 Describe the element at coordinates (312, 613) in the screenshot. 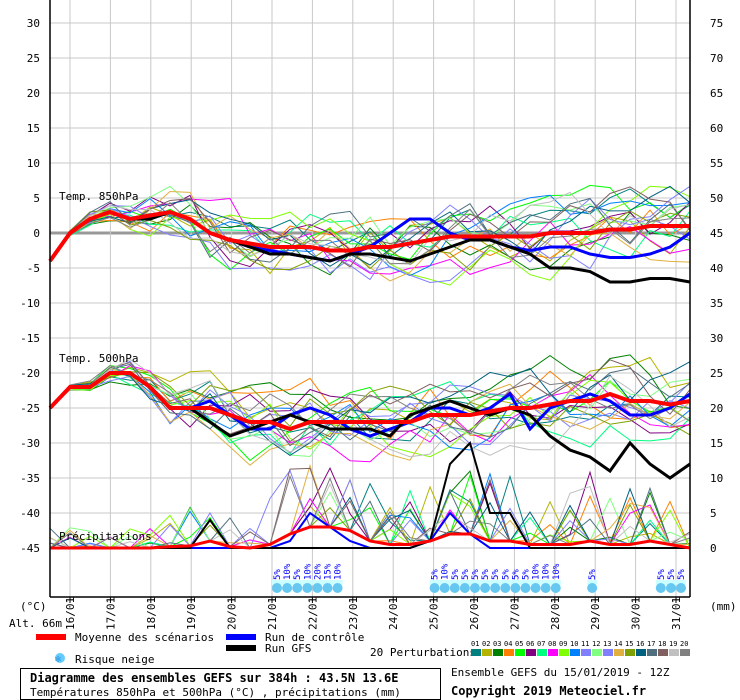

I see `x-tick-label: 22/01` at that location.